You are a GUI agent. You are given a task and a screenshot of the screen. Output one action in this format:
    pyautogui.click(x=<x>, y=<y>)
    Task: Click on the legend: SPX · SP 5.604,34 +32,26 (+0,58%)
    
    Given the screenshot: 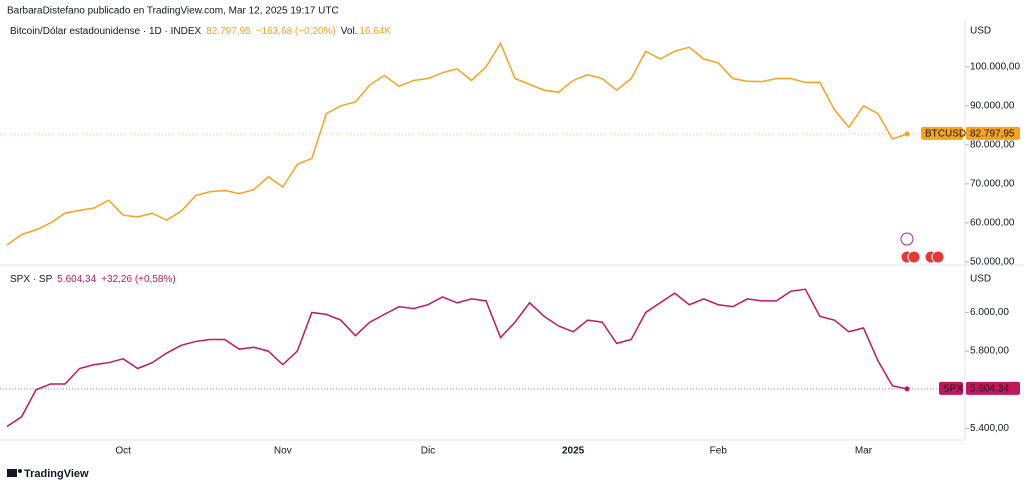 What is the action you would take?
    pyautogui.click(x=93, y=279)
    